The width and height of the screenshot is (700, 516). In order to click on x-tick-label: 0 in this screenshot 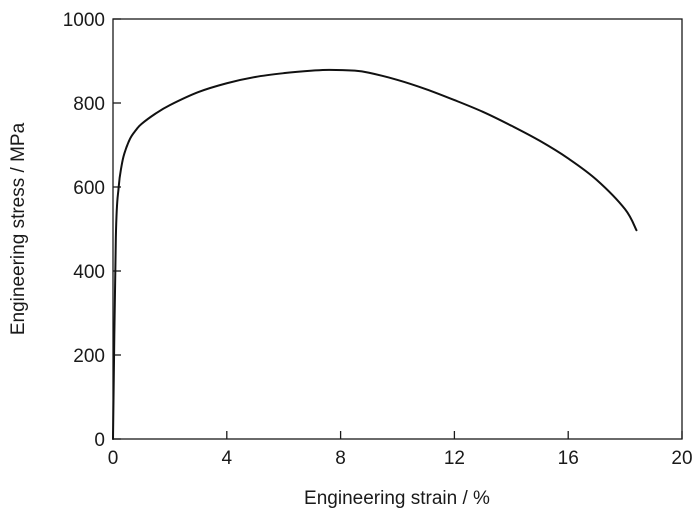, I will do `click(113, 458)`.